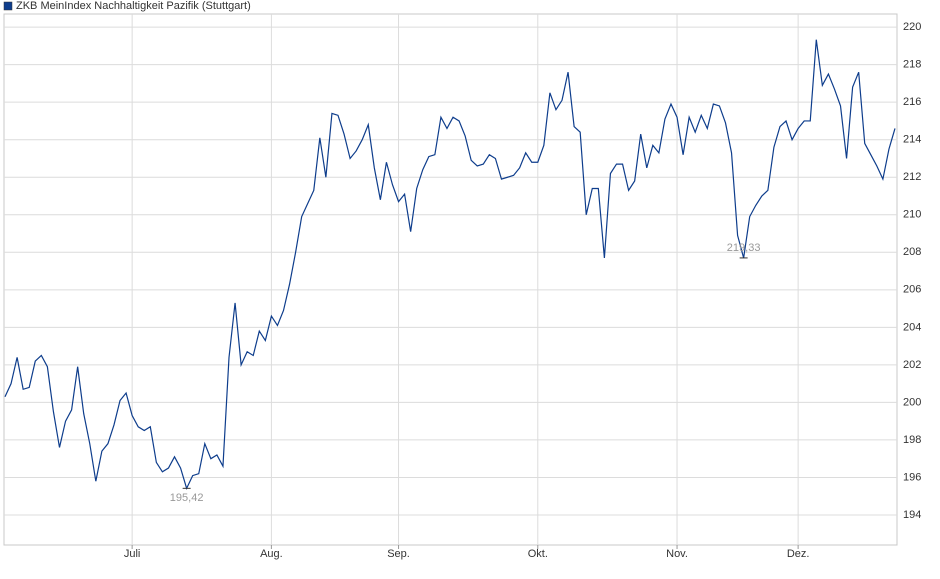 This screenshot has width=940, height=579. What do you see at coordinates (912, 215) in the screenshot?
I see `y-tick-label: 210` at bounding box center [912, 215].